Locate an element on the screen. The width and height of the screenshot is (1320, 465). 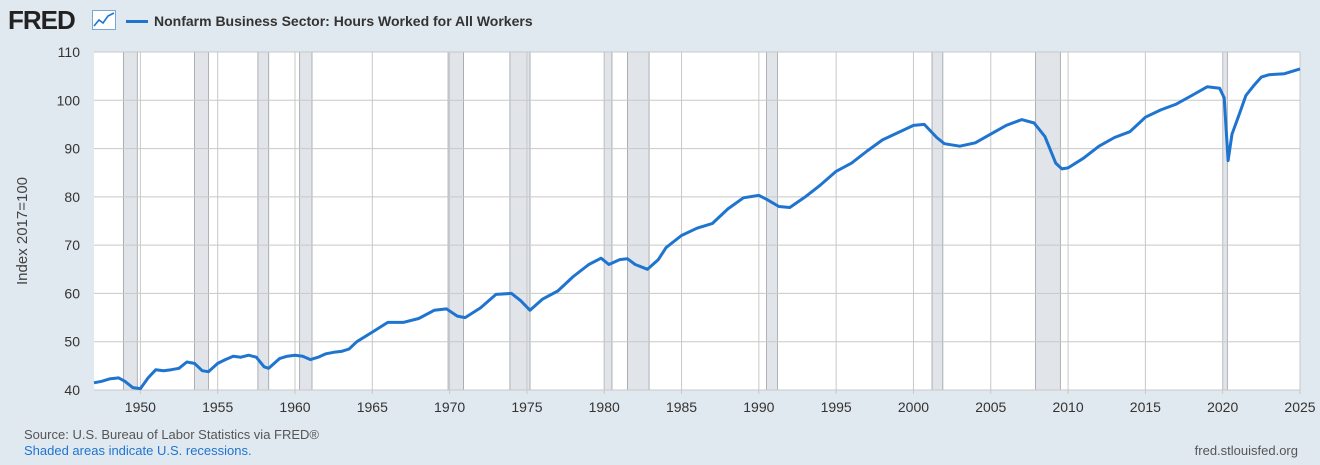
line-chart-icon is located at coordinates (104, 20).